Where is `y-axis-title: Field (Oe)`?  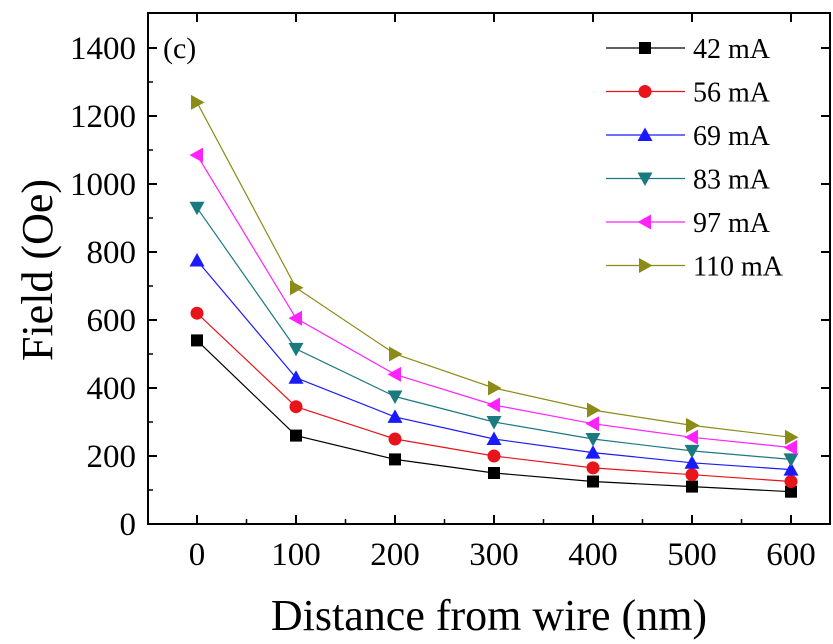 y-axis-title: Field (Oe) is located at coordinates (37, 270).